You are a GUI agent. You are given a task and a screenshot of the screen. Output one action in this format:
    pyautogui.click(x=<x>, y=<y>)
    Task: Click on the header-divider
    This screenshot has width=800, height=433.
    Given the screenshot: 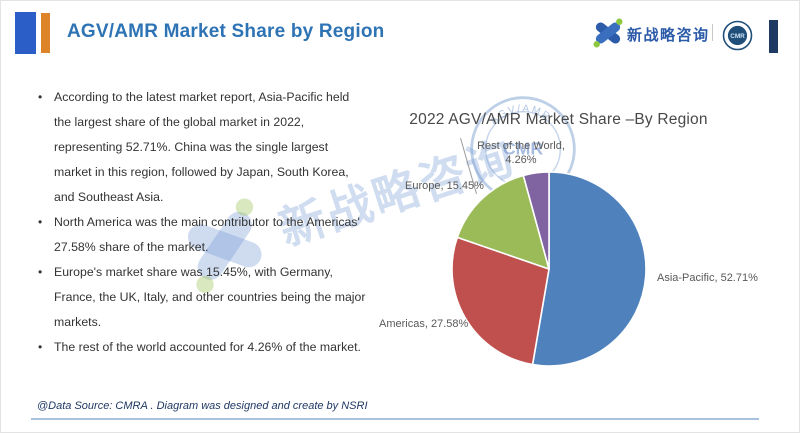 What is the action you would take?
    pyautogui.click(x=712, y=32)
    